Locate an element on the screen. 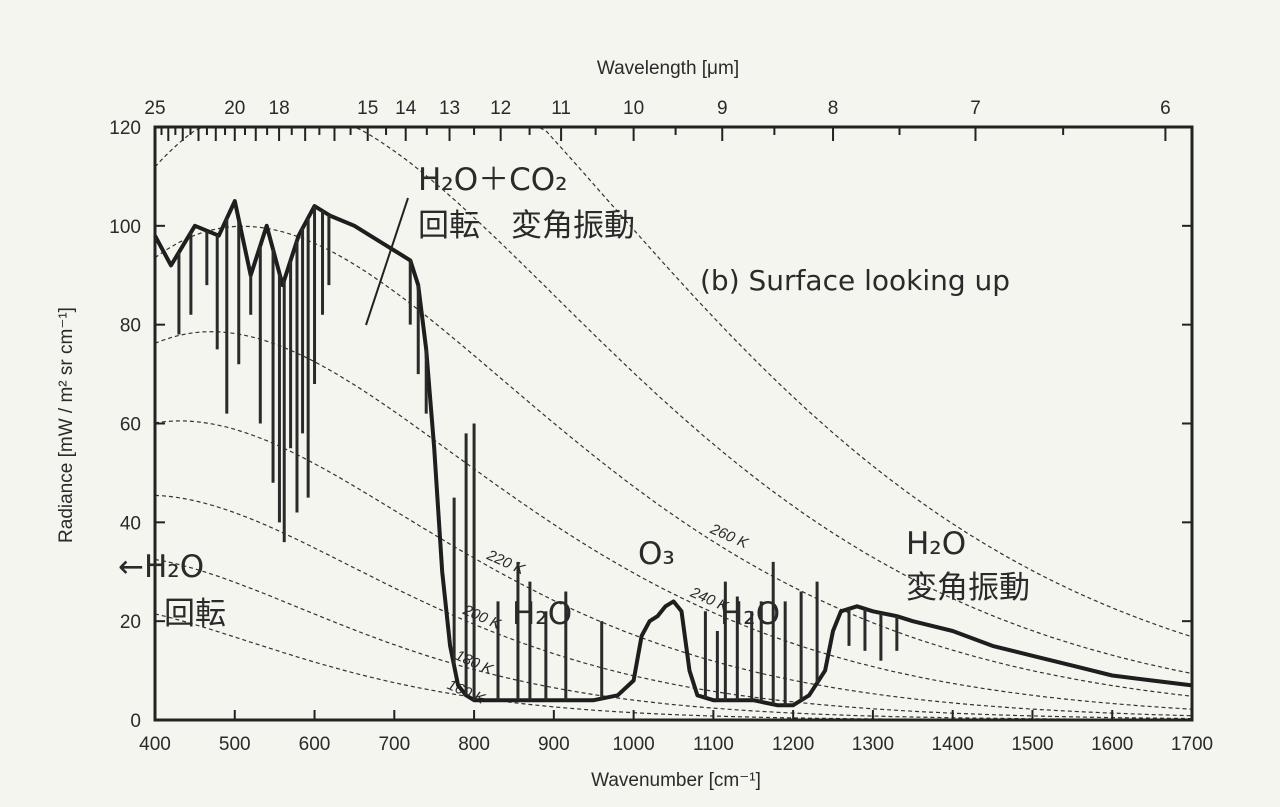 This screenshot has width=1280, height=807. top-tick-label: 20 is located at coordinates (234, 108).